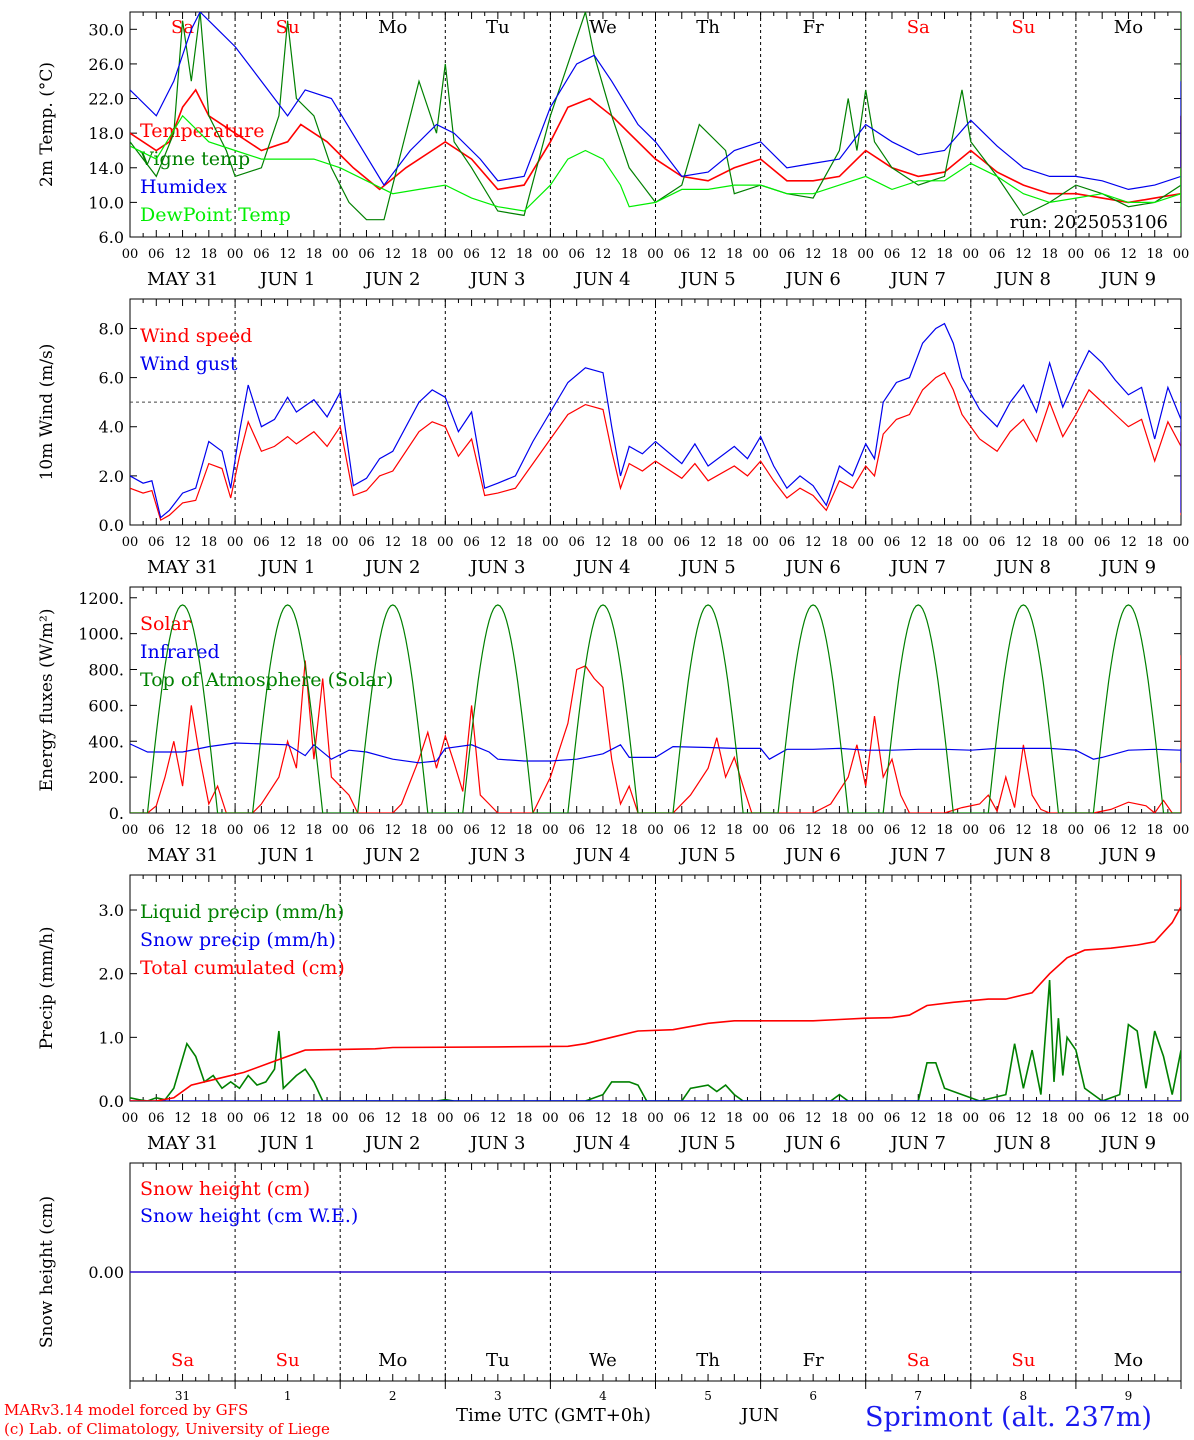  Describe the element at coordinates (106, 1272) in the screenshot. I see `y-tick-label: 0.00` at that location.